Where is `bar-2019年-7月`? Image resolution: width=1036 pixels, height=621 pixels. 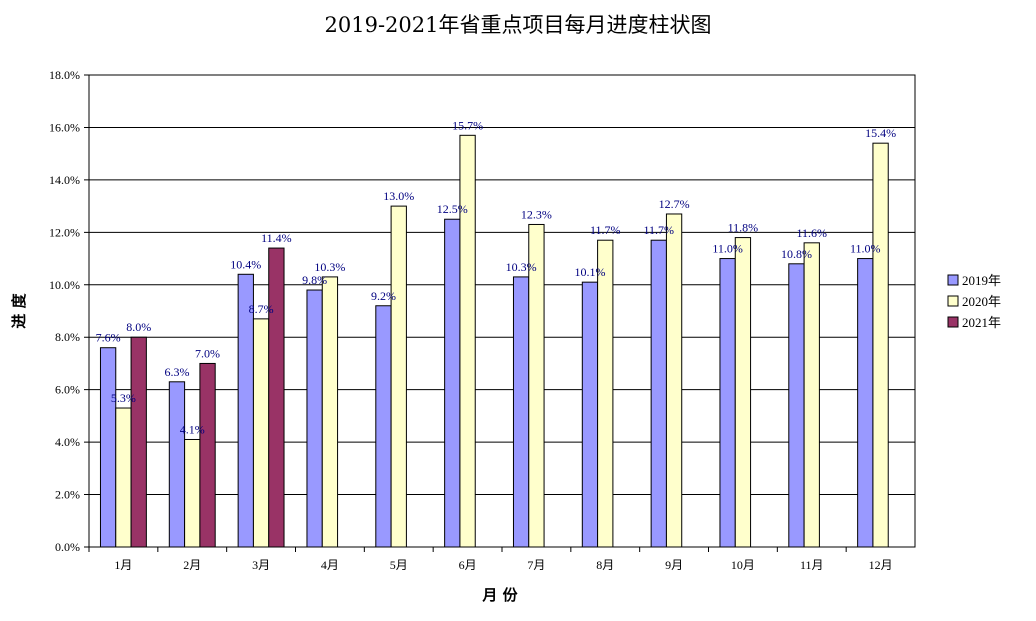
bar-2019年-7月 is located at coordinates (521, 412).